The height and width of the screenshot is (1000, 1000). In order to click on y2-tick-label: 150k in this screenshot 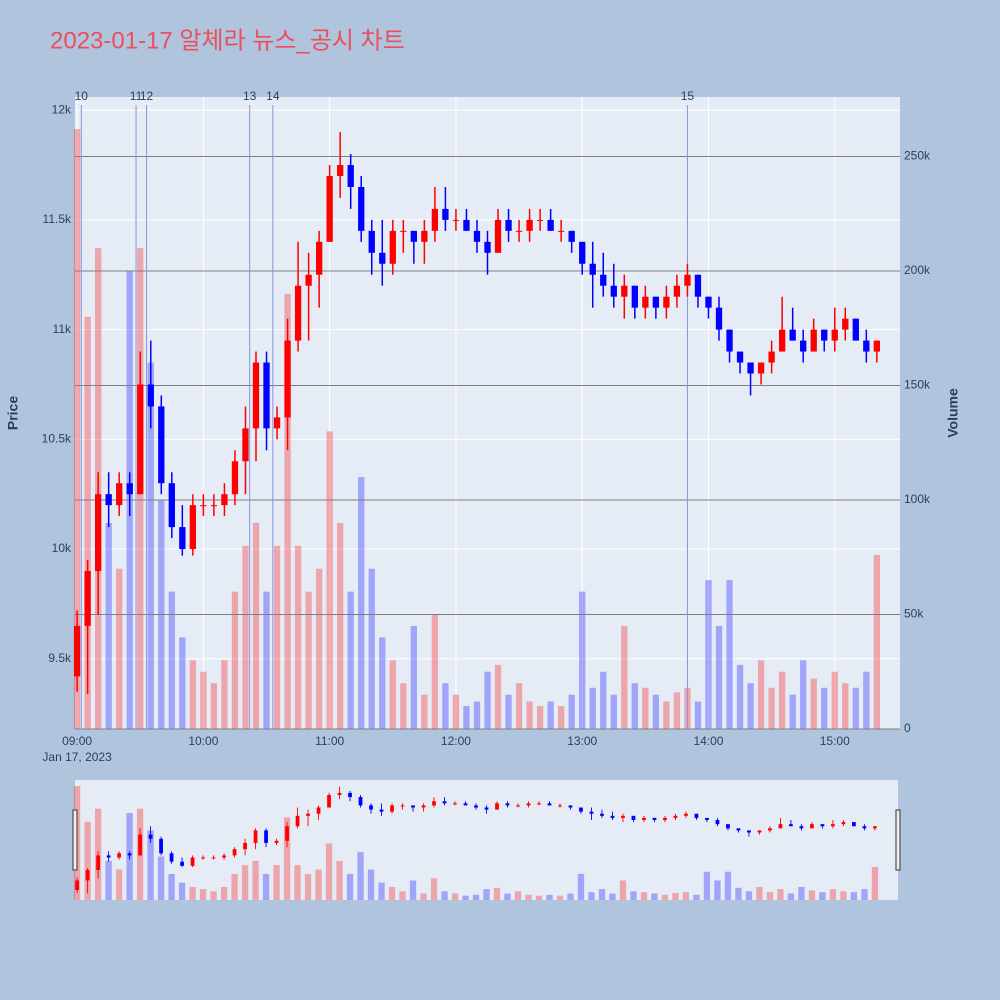, I will do `click(917, 385)`.